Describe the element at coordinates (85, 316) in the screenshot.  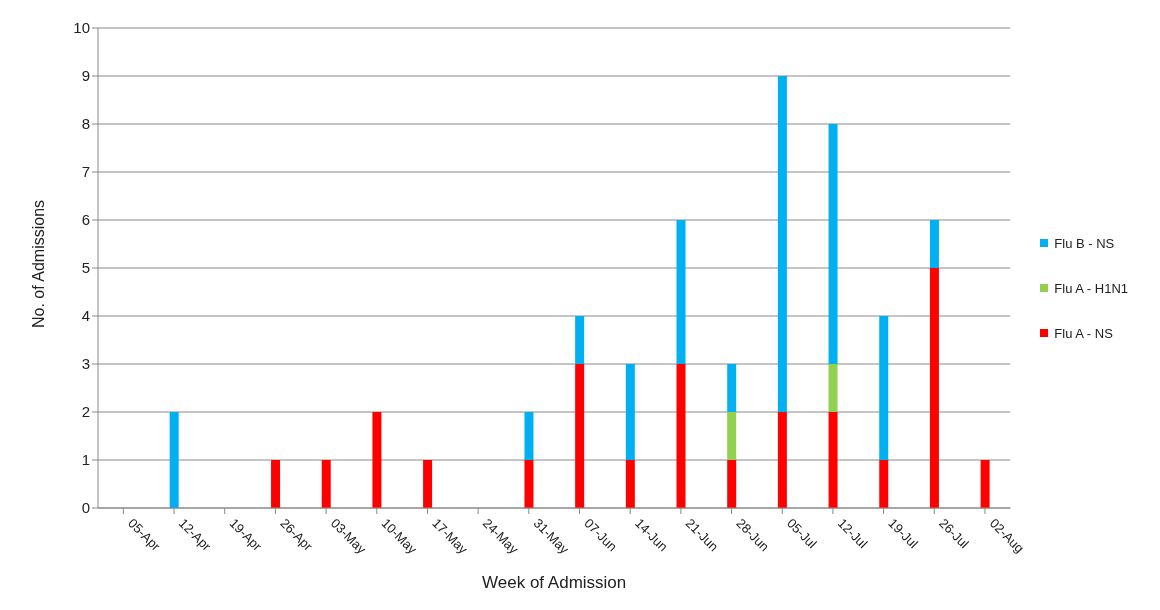
I see `y-tick-label: 4` at that location.